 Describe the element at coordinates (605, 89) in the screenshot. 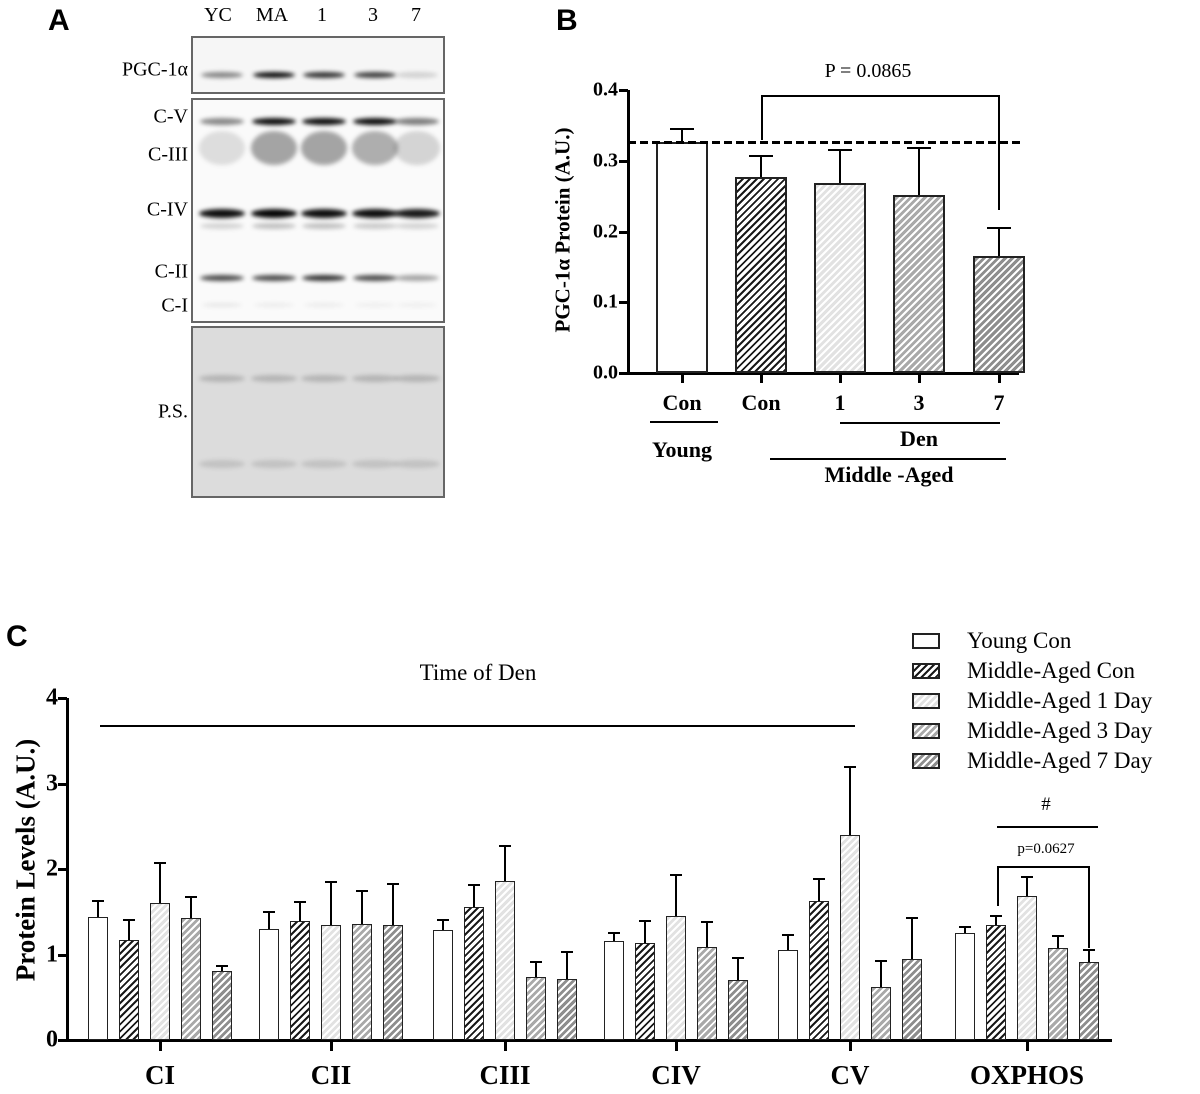

I see `y-tick-label: 0.4` at that location.